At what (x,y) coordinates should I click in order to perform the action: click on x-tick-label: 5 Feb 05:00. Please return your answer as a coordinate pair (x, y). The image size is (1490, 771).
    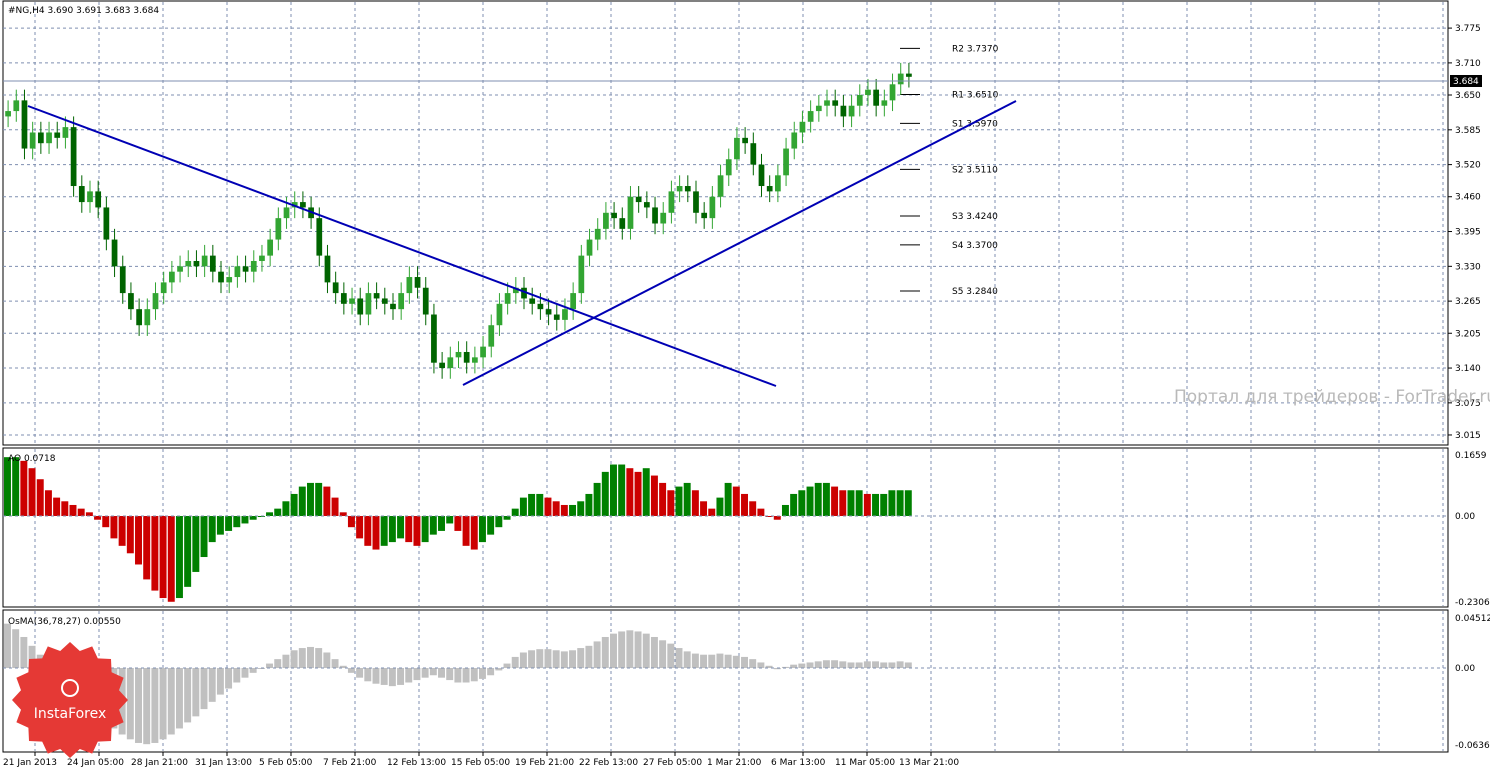
    Looking at the image, I should click on (286, 763).